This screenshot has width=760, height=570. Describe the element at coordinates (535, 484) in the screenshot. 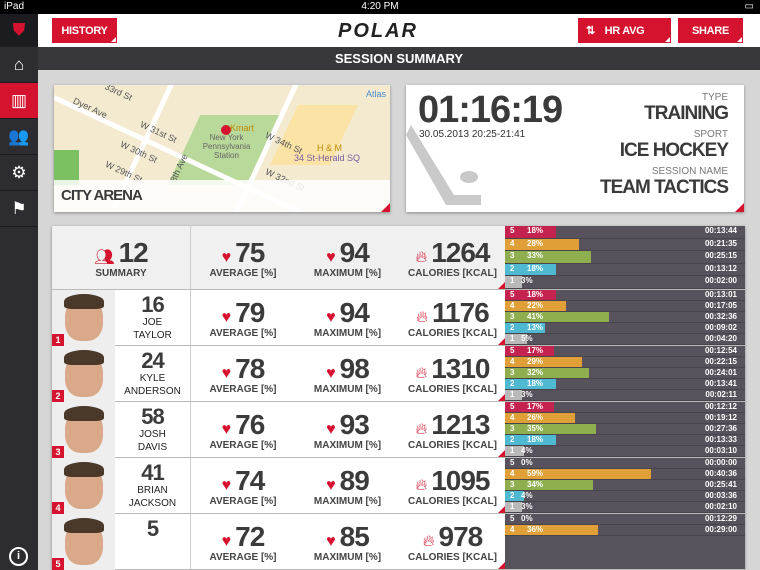

I see `zone-percent: 34%` at that location.